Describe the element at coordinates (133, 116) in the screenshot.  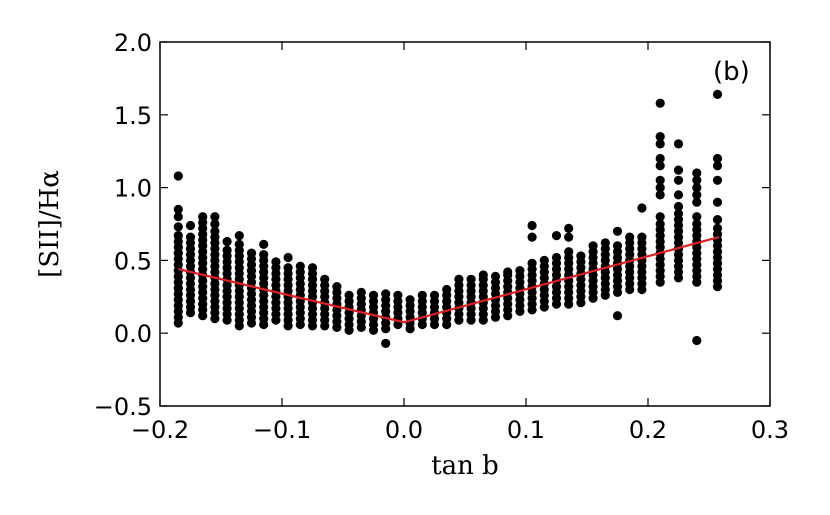
I see `y-tick-label: 1.5` at that location.